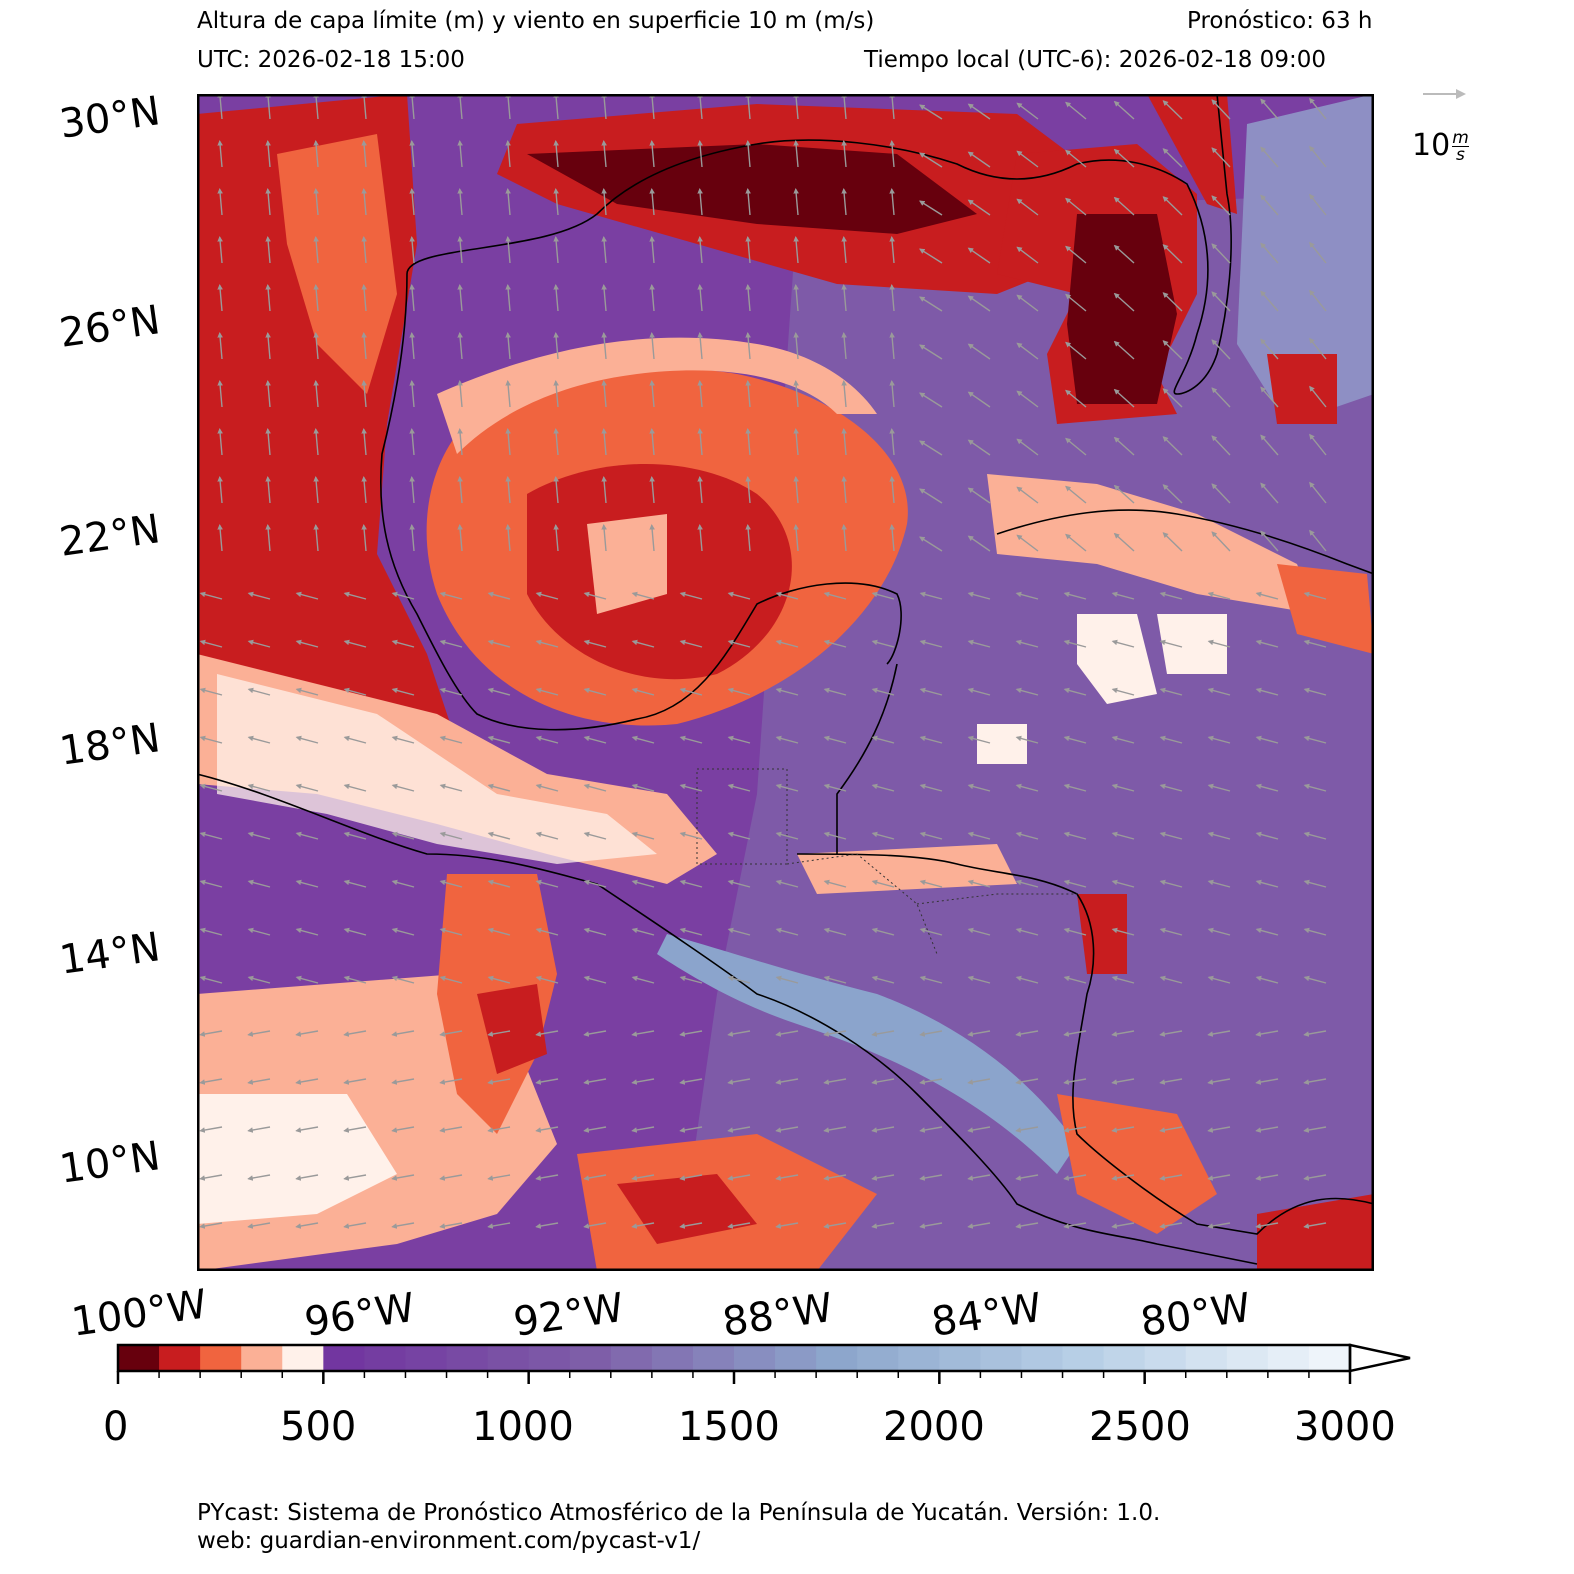 This screenshot has height=1574, width=1574. I want to click on colorbar-tick-500: 500, so click(318, 1427).